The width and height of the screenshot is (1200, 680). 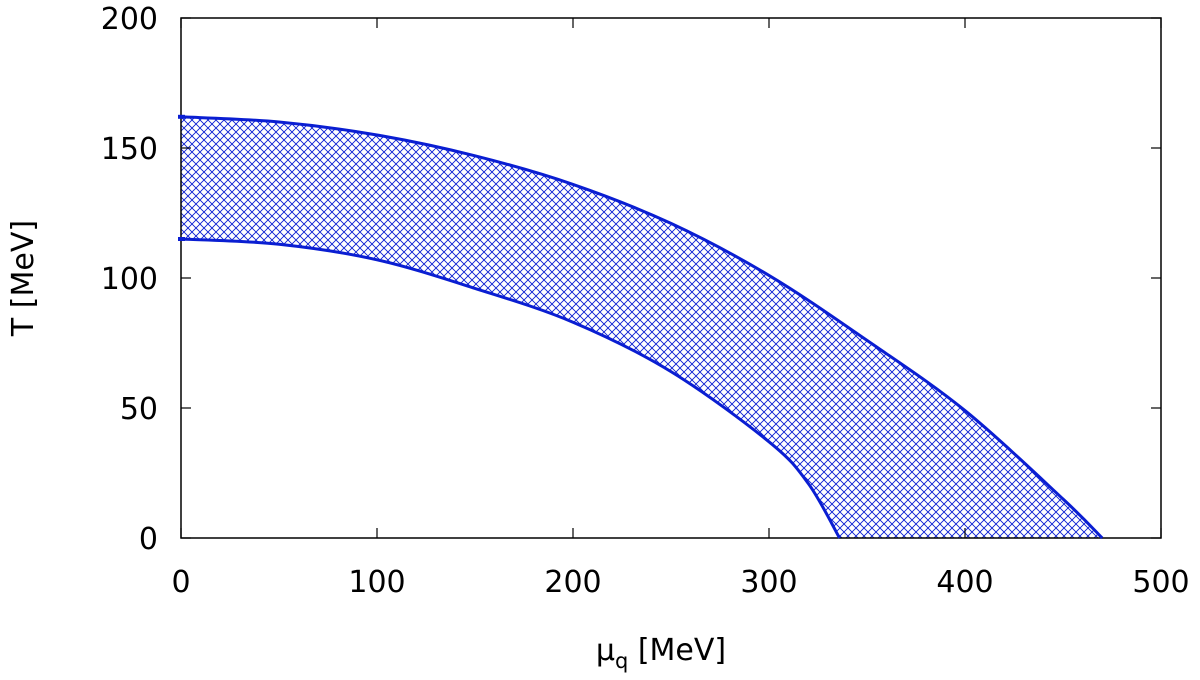 I want to click on x-tick-label: 100, so click(x=376, y=582).